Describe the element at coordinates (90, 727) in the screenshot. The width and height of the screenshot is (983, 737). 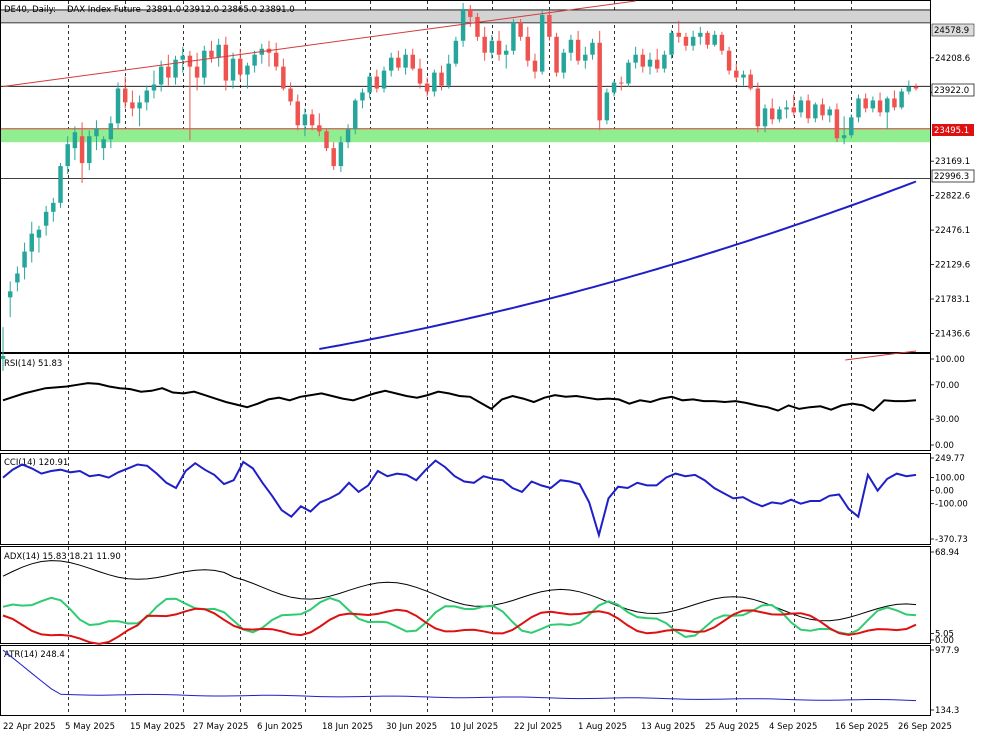
I see `date-label: 5 May 2025` at that location.